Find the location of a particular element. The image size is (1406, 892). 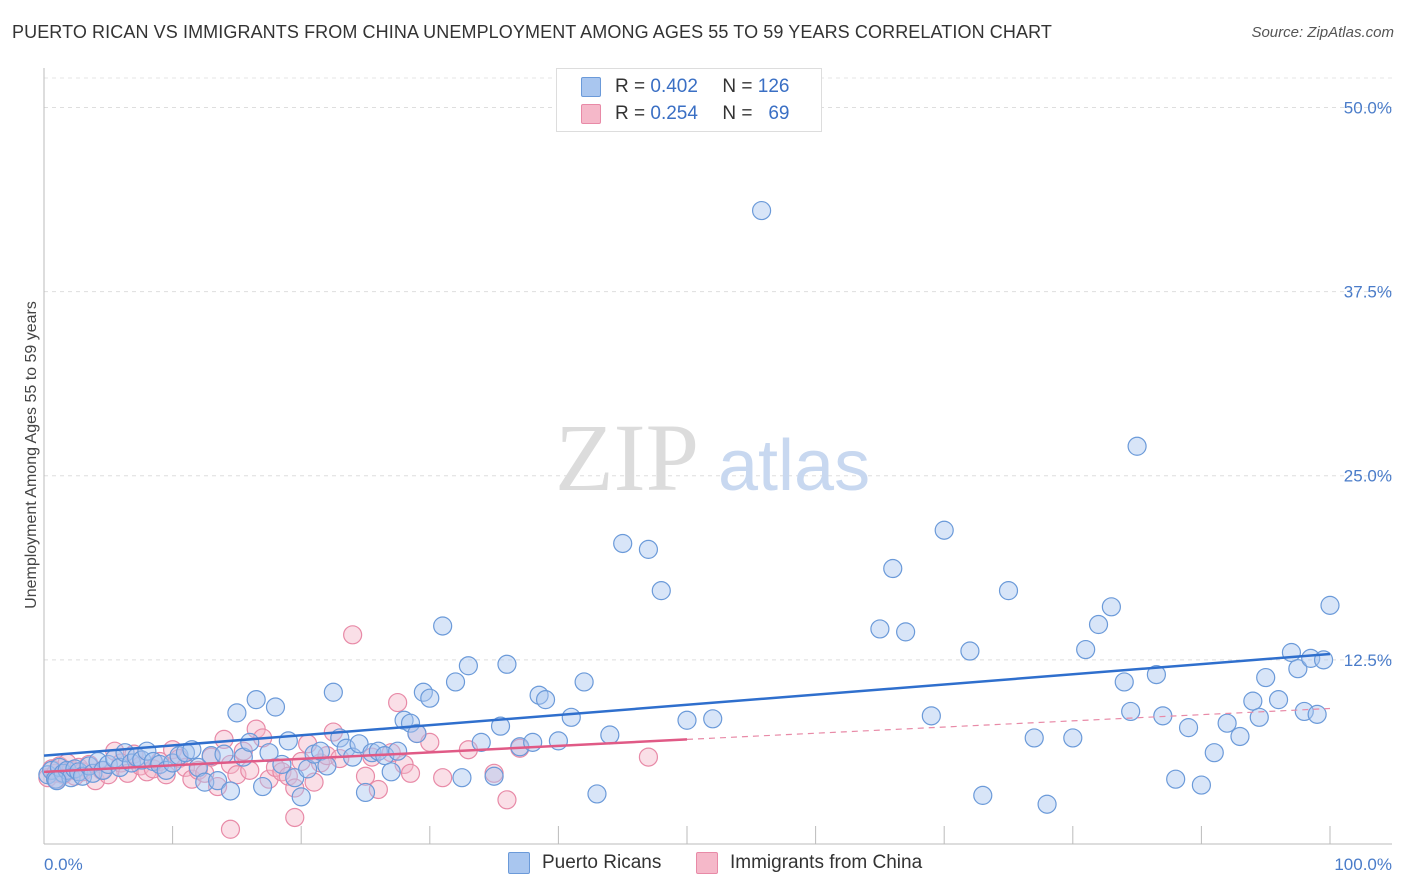

legend-label: Puerto Ricans is located at coordinates (602, 862).